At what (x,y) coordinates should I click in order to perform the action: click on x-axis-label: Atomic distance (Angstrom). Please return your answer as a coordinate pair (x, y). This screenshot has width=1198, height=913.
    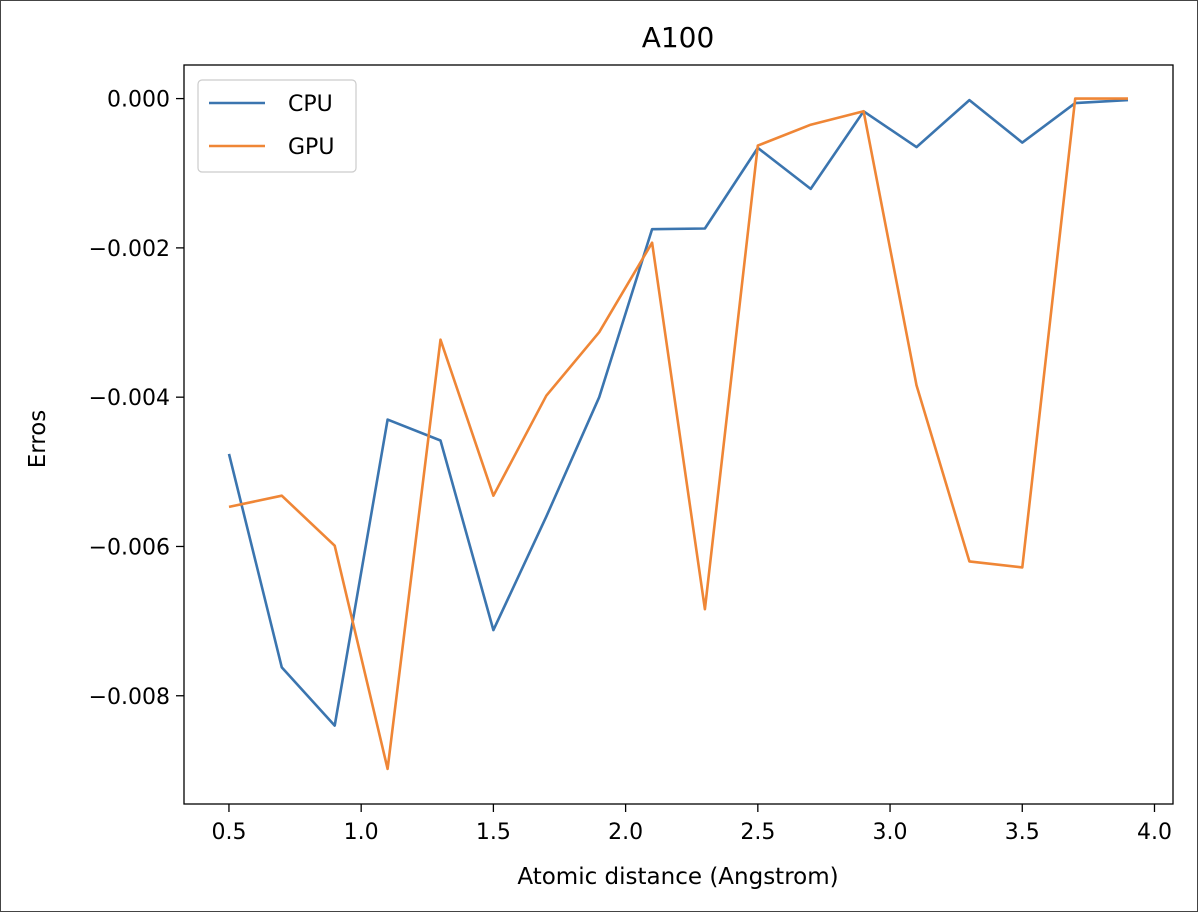
    Looking at the image, I should click on (677, 877).